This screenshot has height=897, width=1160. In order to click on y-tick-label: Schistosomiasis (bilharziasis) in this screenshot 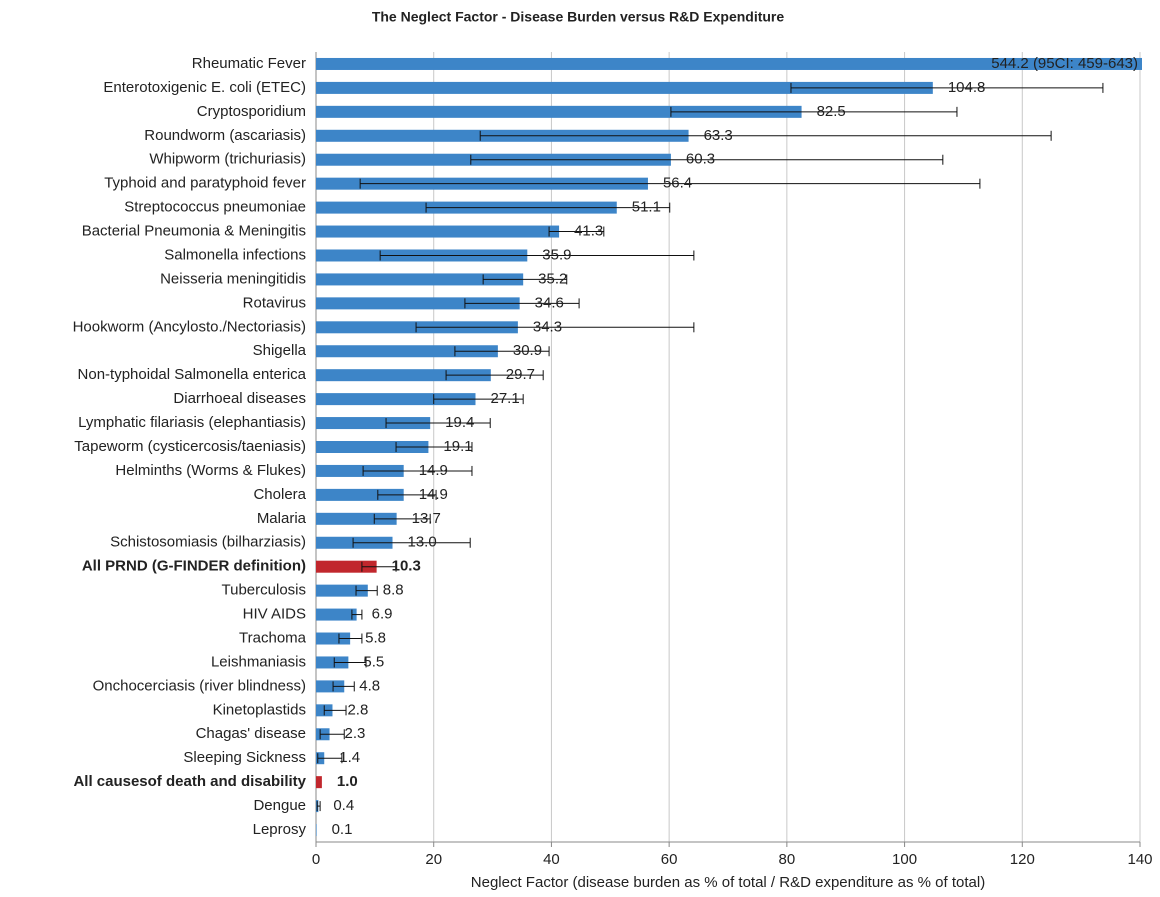, I will do `click(208, 542)`.